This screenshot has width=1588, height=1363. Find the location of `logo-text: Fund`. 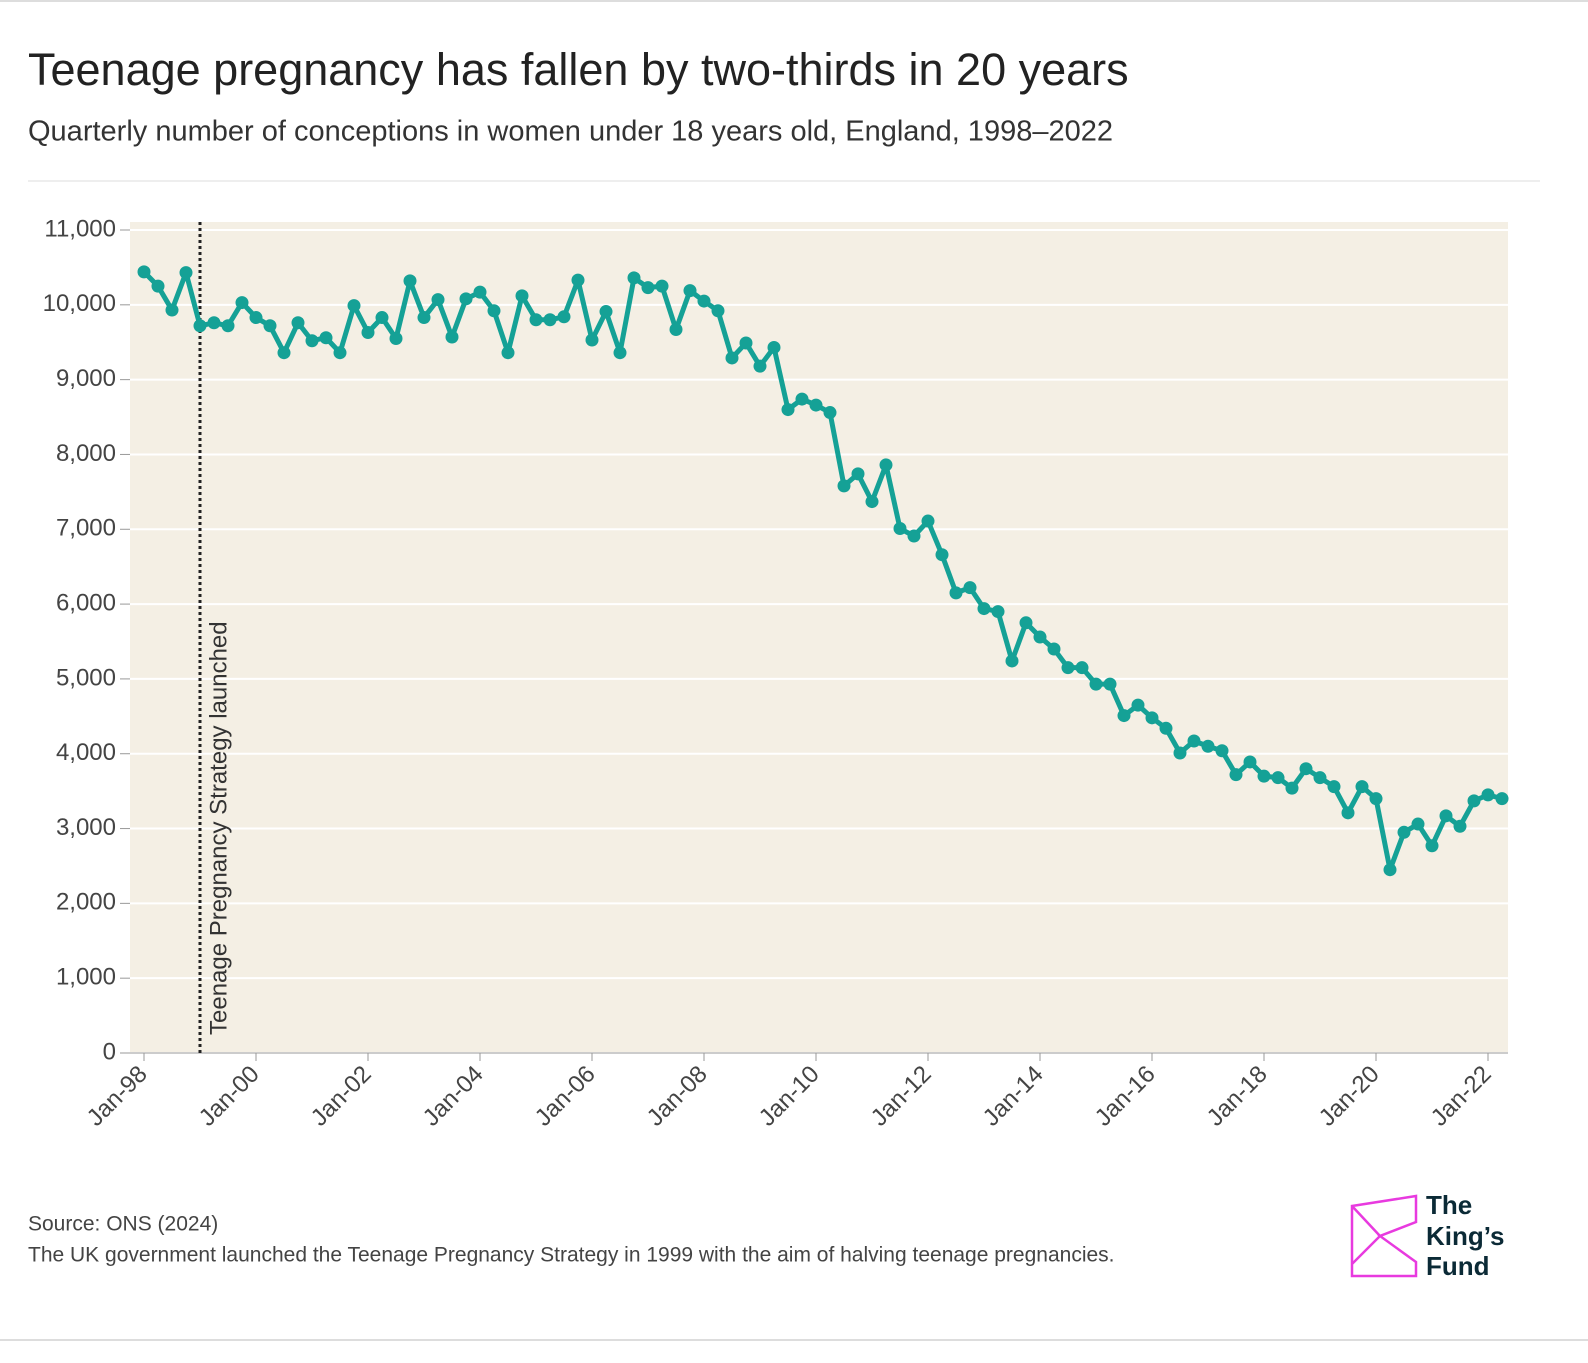

logo-text: Fund is located at coordinates (1458, 1266).